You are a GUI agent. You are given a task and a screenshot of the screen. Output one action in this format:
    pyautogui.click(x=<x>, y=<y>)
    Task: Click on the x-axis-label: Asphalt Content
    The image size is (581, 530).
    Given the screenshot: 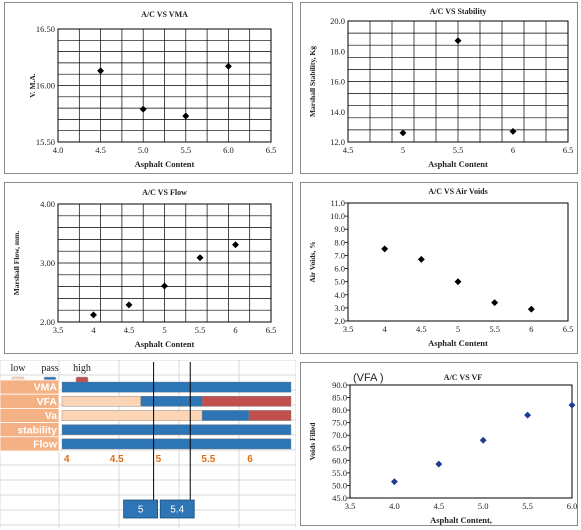 What is the action you would take?
    pyautogui.click(x=458, y=164)
    